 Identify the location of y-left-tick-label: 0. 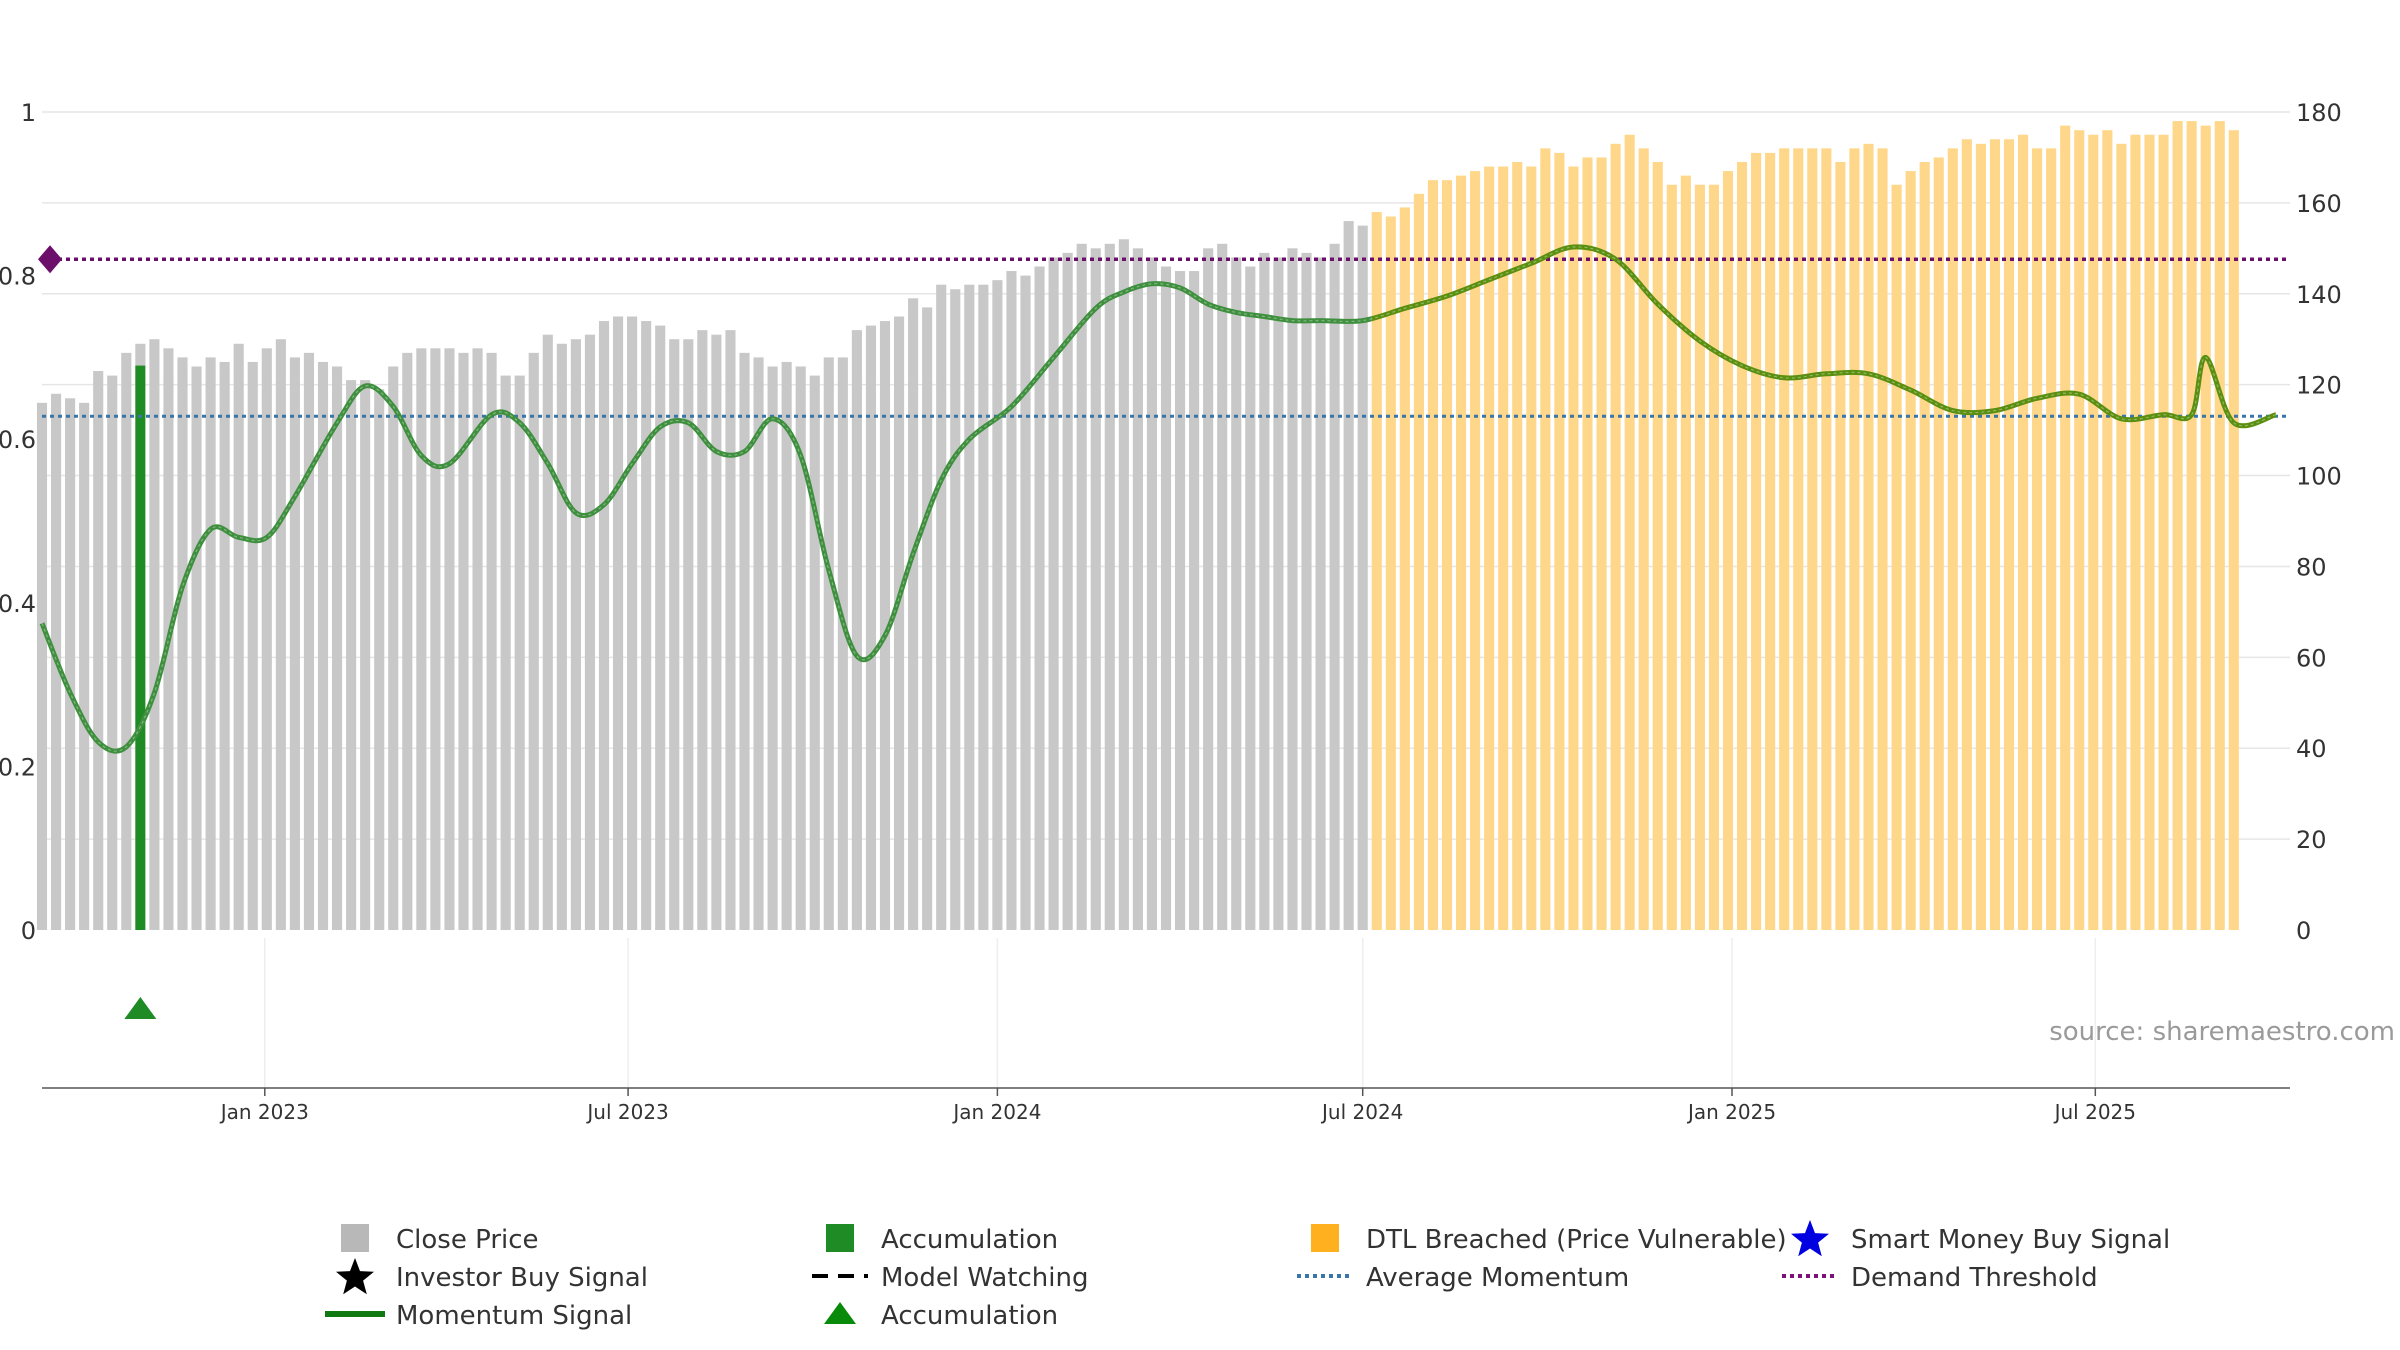
(28, 931).